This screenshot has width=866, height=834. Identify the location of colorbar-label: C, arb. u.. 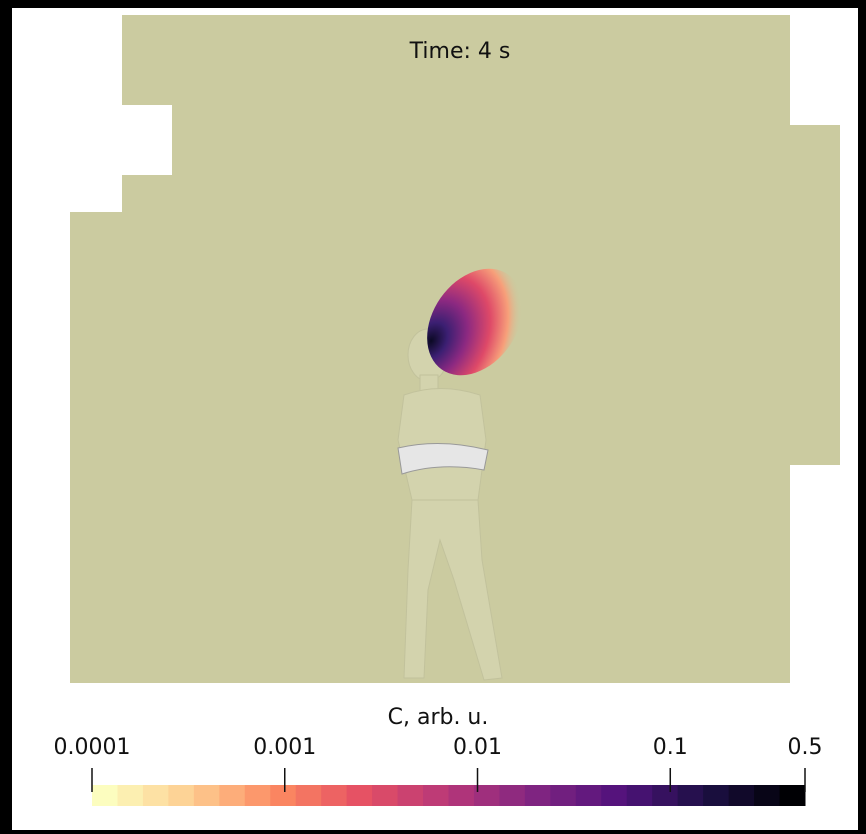
(438, 717).